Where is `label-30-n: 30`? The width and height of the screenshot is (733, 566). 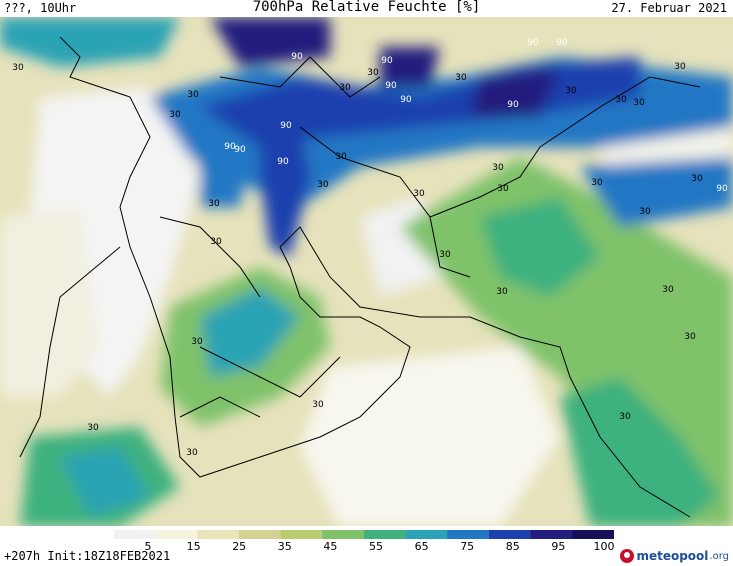
label-30-n: 30 is located at coordinates (498, 168).